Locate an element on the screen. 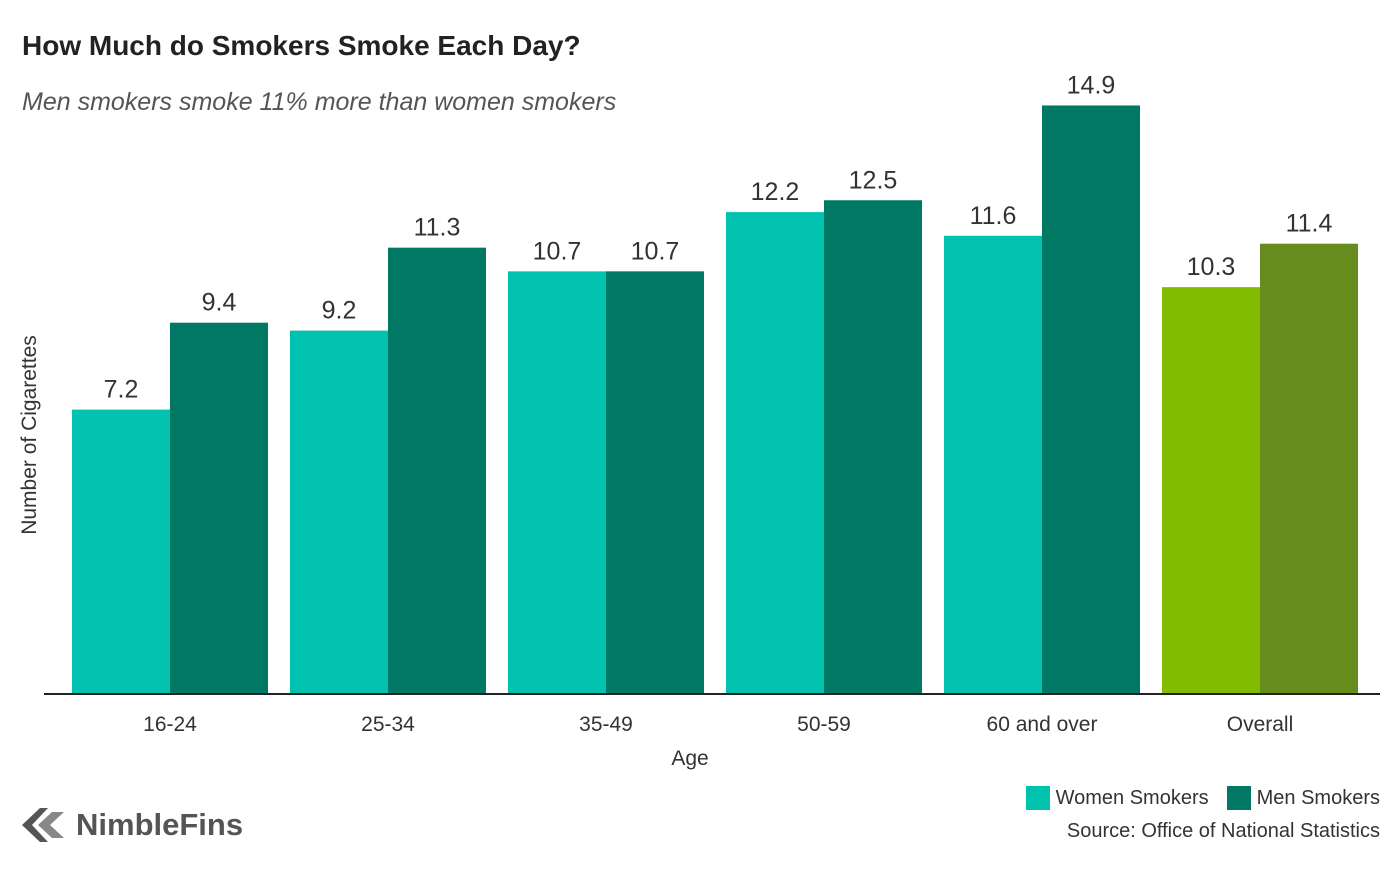 Image resolution: width=1400 pixels, height=872 pixels. value-label-women-0: 7.2 is located at coordinates (121, 390).